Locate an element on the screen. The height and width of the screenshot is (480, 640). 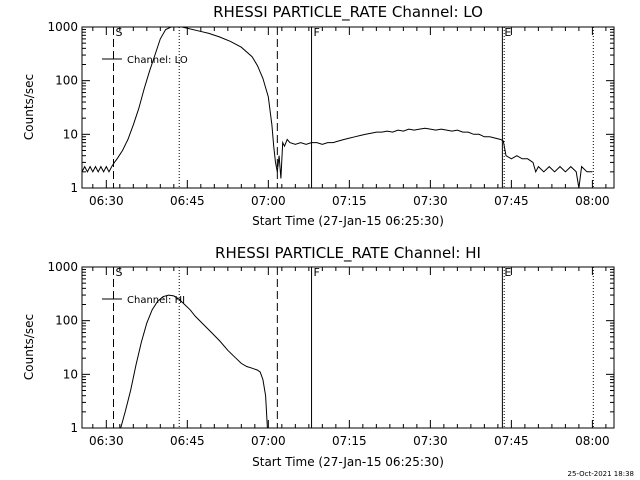
hi-y-tick-label: 100 is located at coordinates (66, 321).